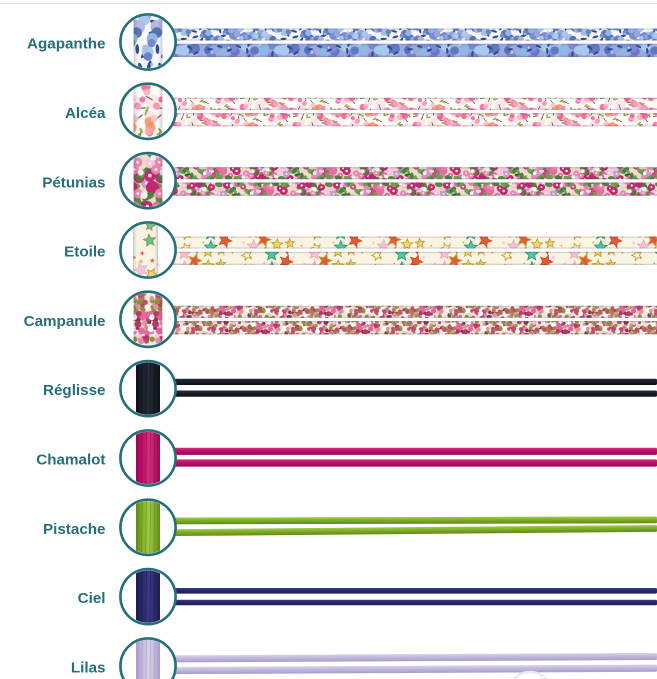  What do you see at coordinates (84, 252) in the screenshot?
I see `svg-text: Etoile` at bounding box center [84, 252].